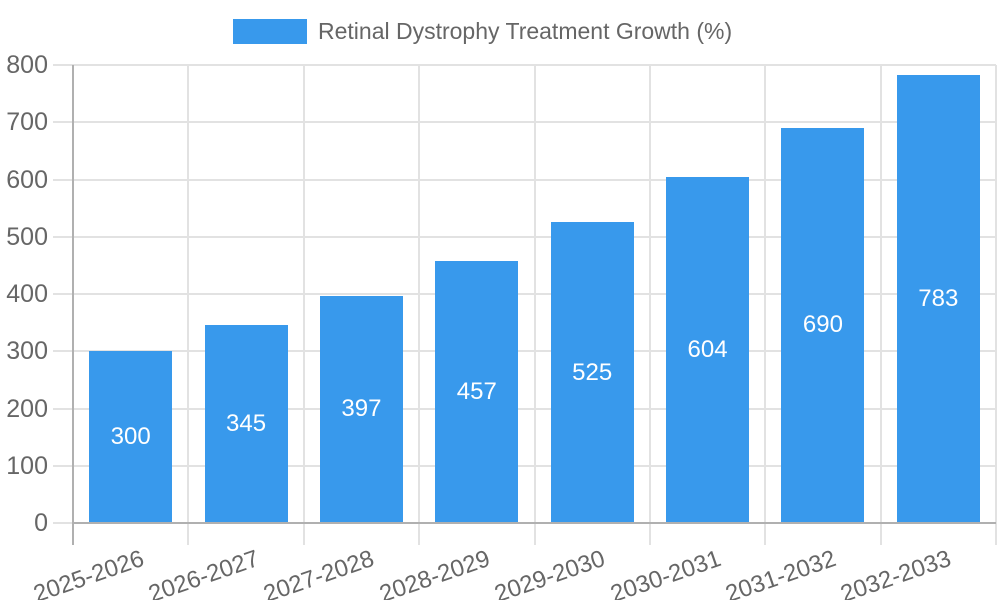 This screenshot has width=1000, height=600. Describe the element at coordinates (525, 31) in the screenshot. I see `legend-label: Retinal Dystrophy Treatment Growth (%)` at that location.